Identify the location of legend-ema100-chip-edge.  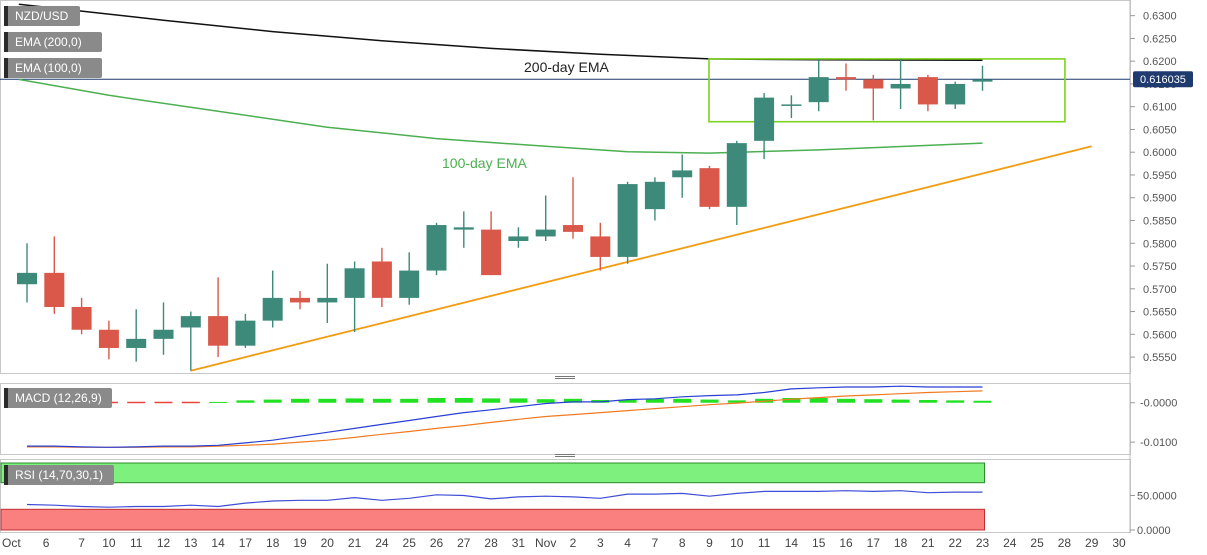
(6, 68).